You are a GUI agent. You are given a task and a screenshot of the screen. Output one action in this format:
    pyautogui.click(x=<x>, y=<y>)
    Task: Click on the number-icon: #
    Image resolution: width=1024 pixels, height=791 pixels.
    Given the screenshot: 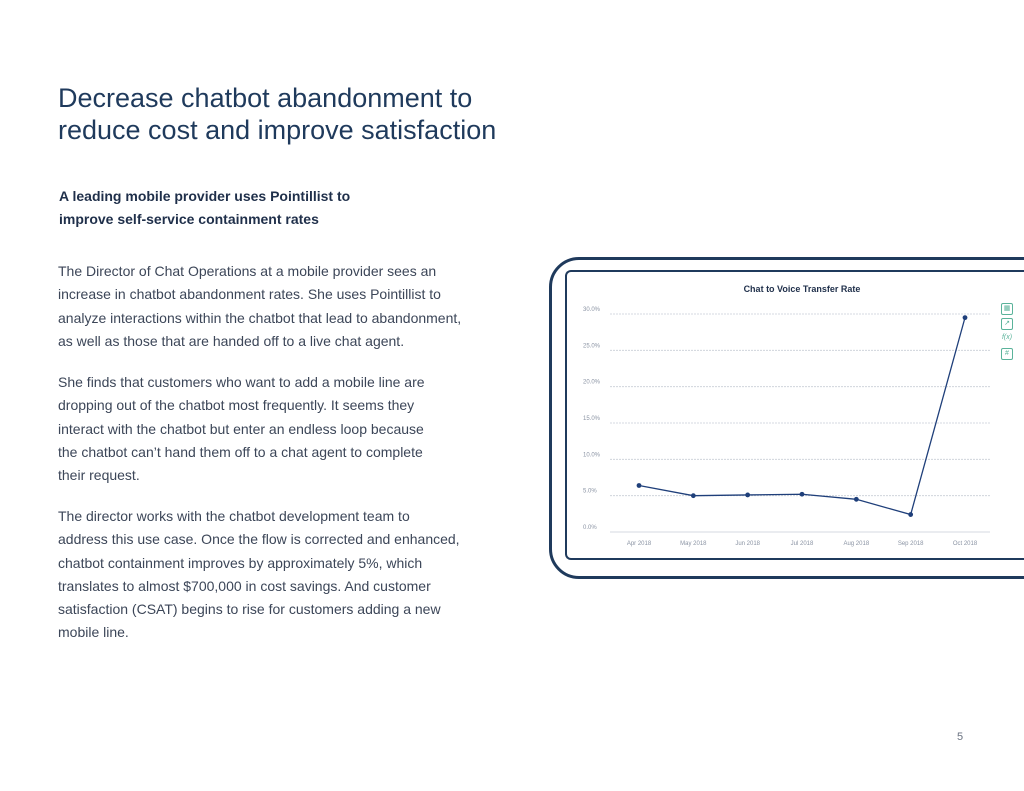 What is the action you would take?
    pyautogui.click(x=1007, y=354)
    